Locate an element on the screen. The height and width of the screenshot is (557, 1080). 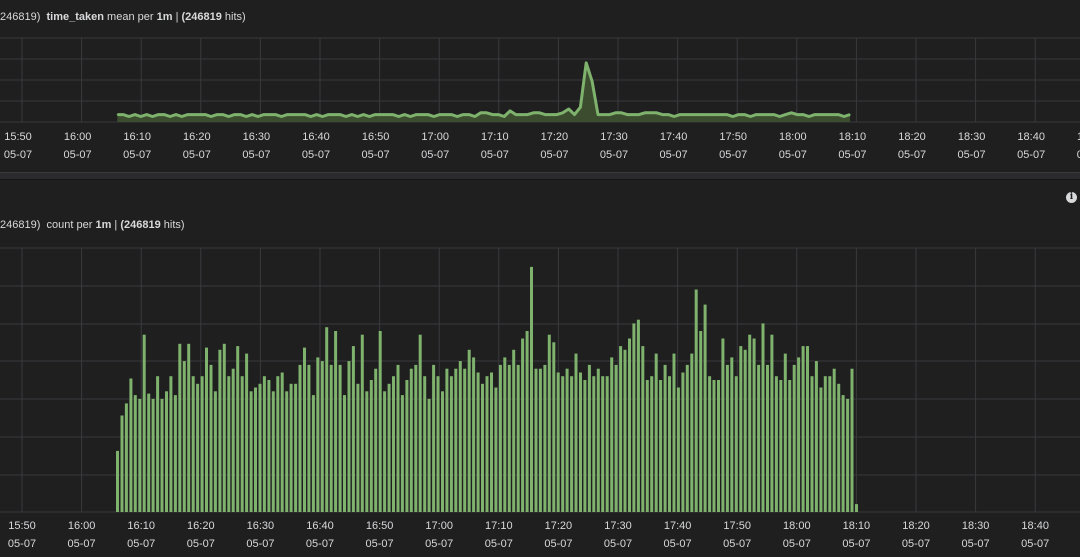
info-icon: i is located at coordinates (1071, 197).